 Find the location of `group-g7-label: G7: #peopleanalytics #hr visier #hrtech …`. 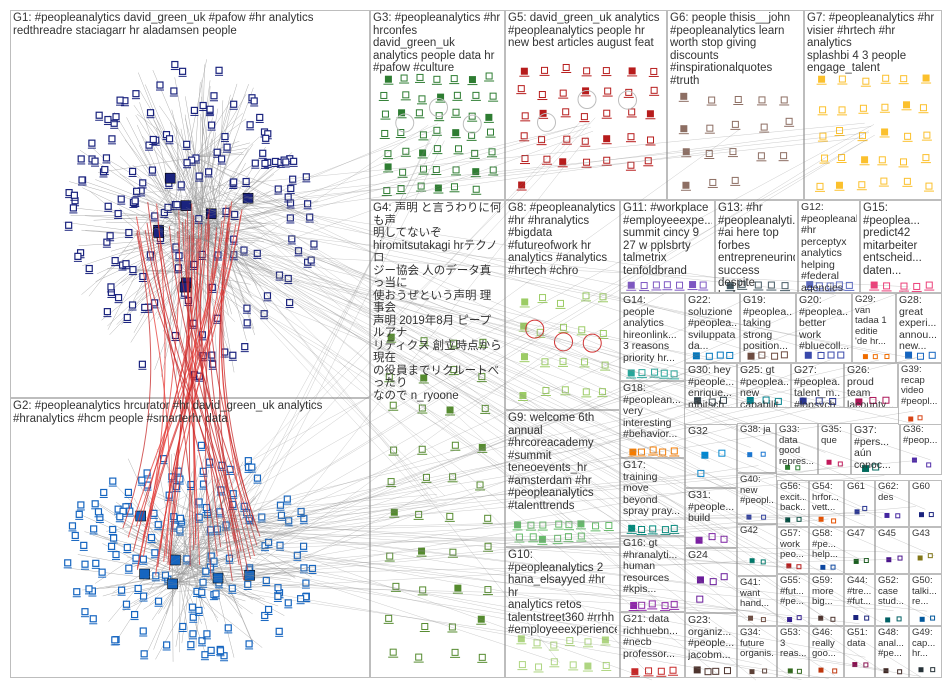

group-g7-label: G7: #peopleanalytics #hr visier #hrtech … is located at coordinates (871, 43).